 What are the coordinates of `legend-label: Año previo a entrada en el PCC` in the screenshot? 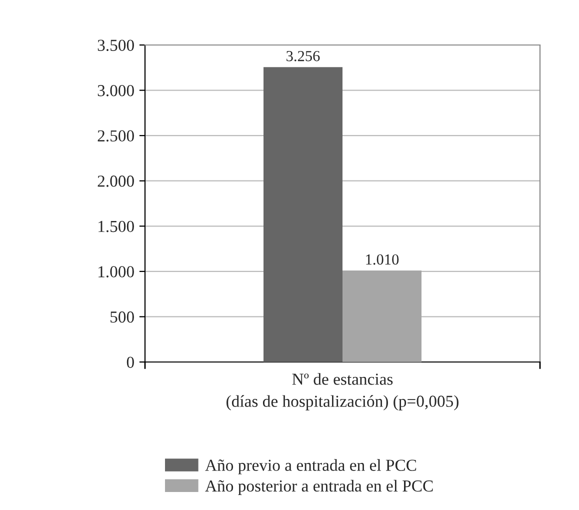 It's located at (310, 466).